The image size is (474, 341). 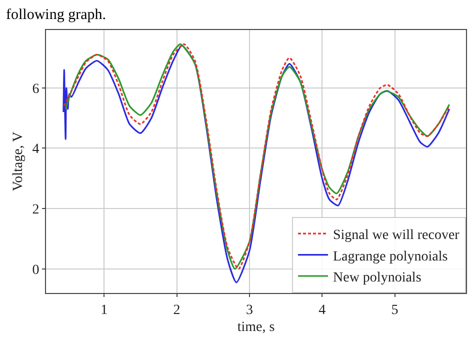 I want to click on y-tick-label: 4, so click(x=36, y=150).